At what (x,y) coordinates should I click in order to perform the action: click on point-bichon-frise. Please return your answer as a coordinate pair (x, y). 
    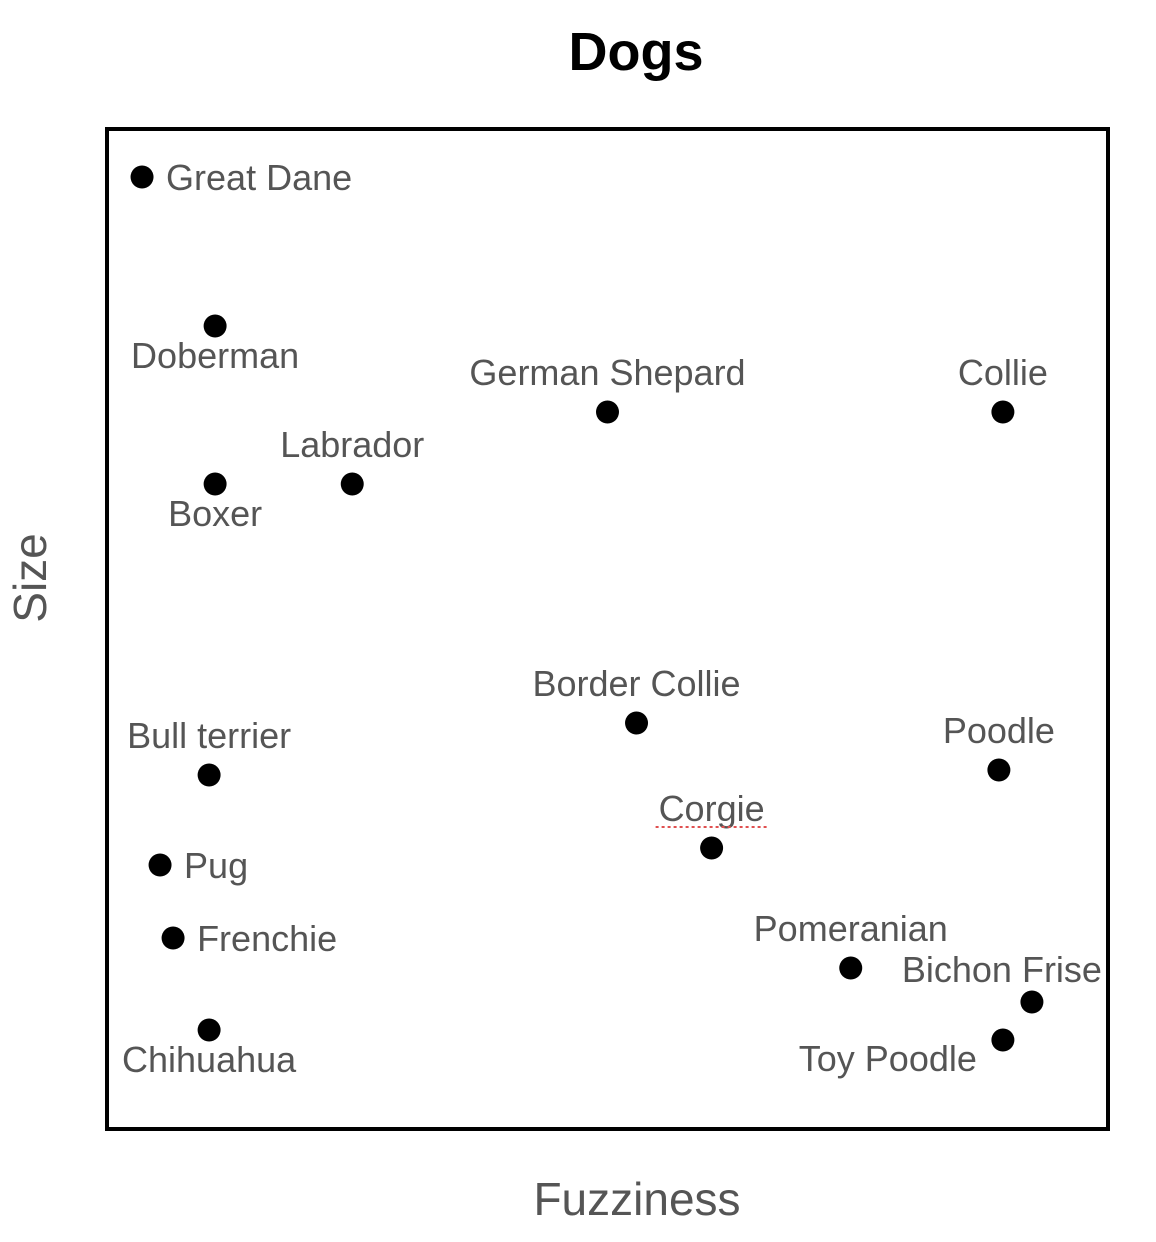
    Looking at the image, I should click on (1032, 1002).